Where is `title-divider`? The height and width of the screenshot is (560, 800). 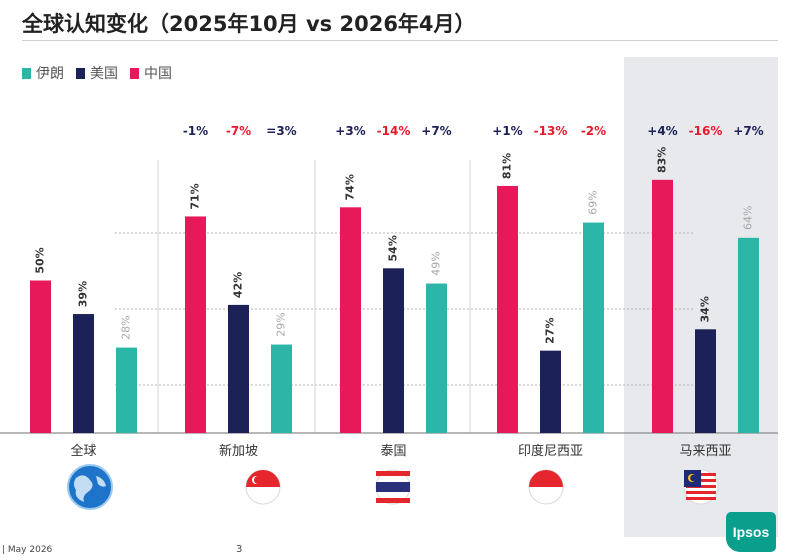 title-divider is located at coordinates (400, 40).